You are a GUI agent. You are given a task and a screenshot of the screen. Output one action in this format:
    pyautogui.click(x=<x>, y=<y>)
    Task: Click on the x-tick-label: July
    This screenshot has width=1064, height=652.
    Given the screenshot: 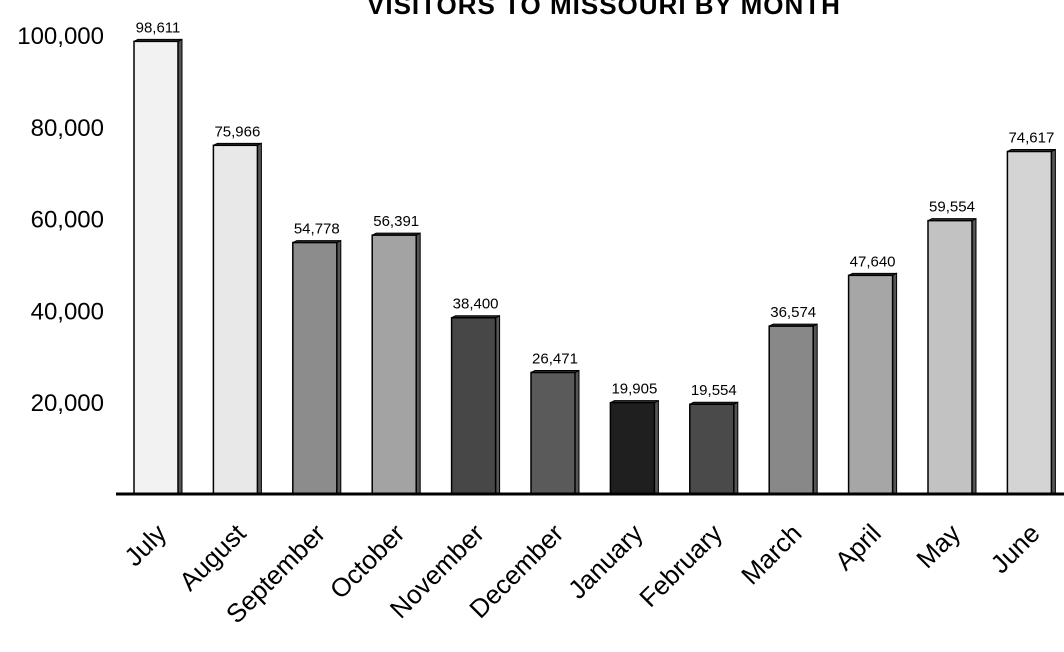 What is the action you would take?
    pyautogui.click(x=145, y=545)
    